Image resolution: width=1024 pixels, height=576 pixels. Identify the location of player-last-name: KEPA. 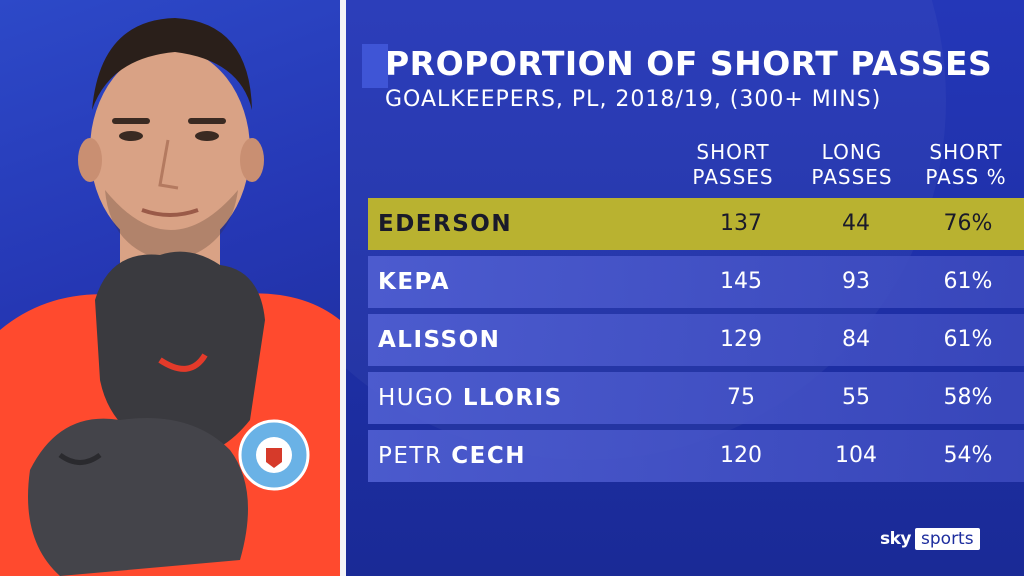
(414, 282).